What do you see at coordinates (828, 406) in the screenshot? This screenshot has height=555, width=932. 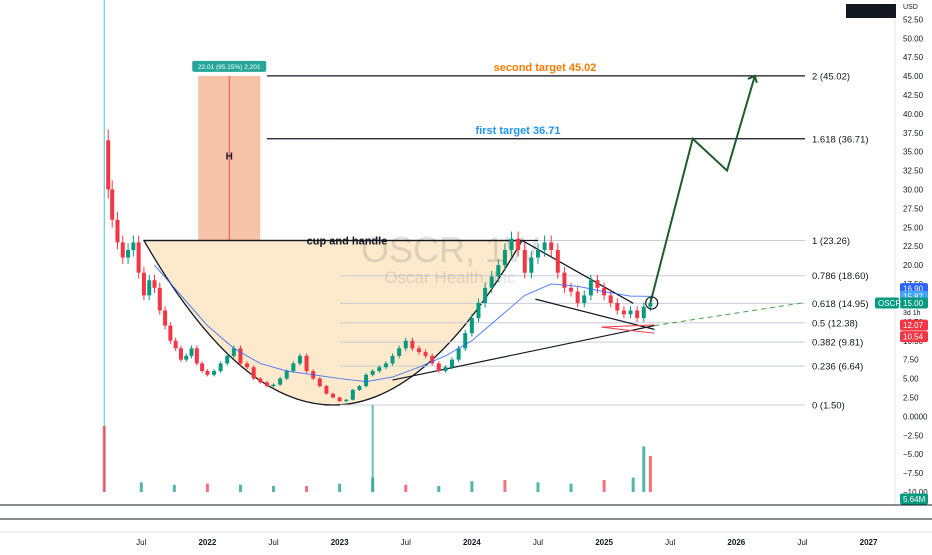 I see `fib-level-label: 0 (1.50)` at bounding box center [828, 406].